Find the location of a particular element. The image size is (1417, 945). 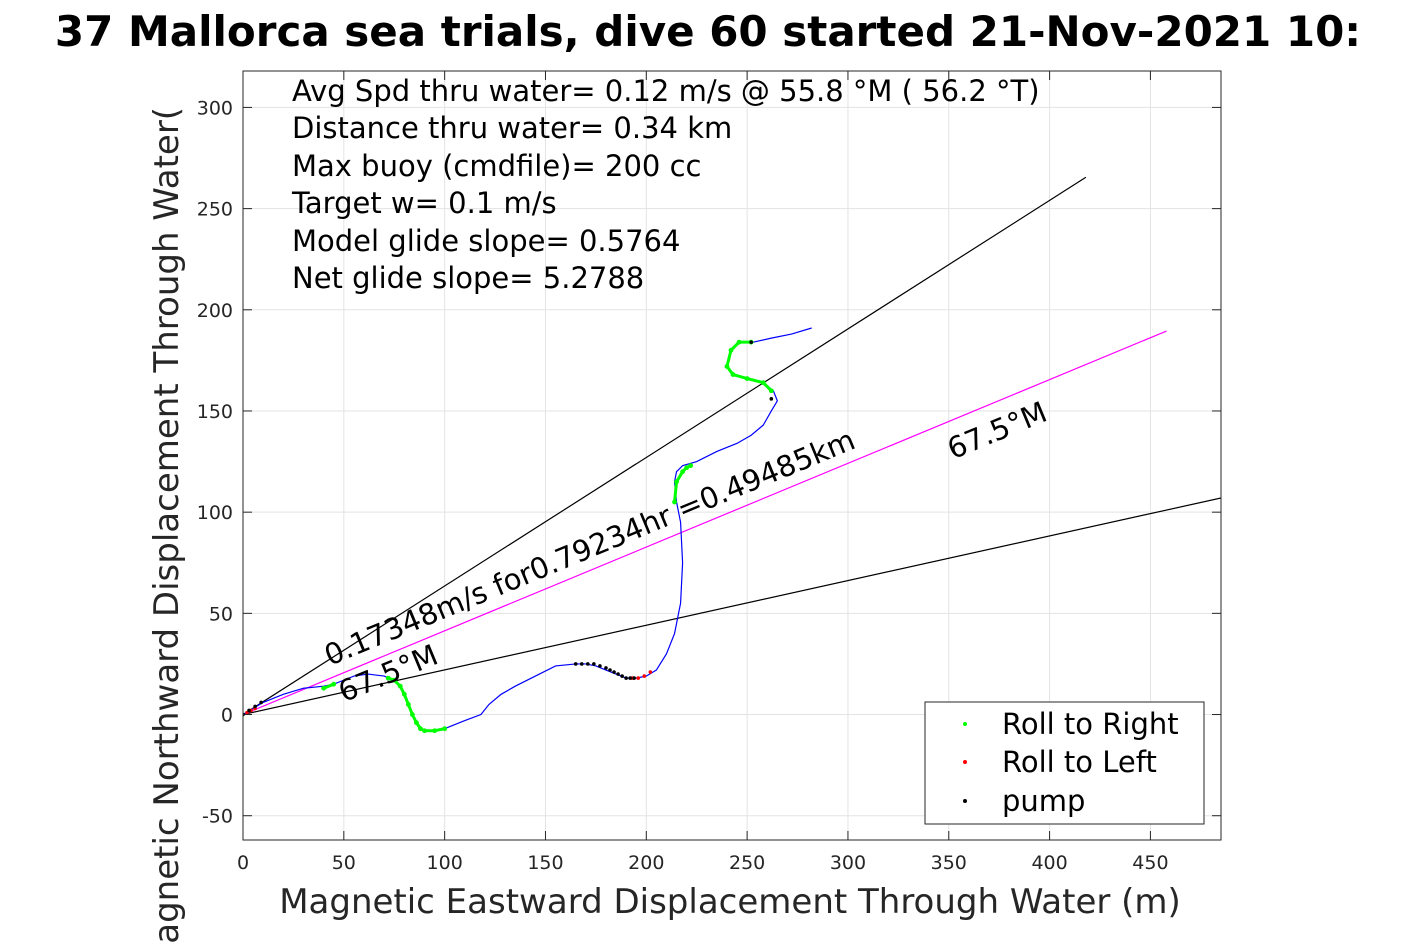

legend-marker-roll-right is located at coordinates (965, 724).